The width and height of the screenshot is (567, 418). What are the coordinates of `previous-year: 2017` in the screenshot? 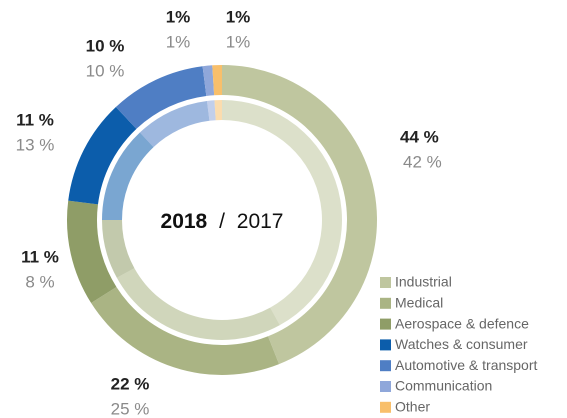 It's located at (260, 221).